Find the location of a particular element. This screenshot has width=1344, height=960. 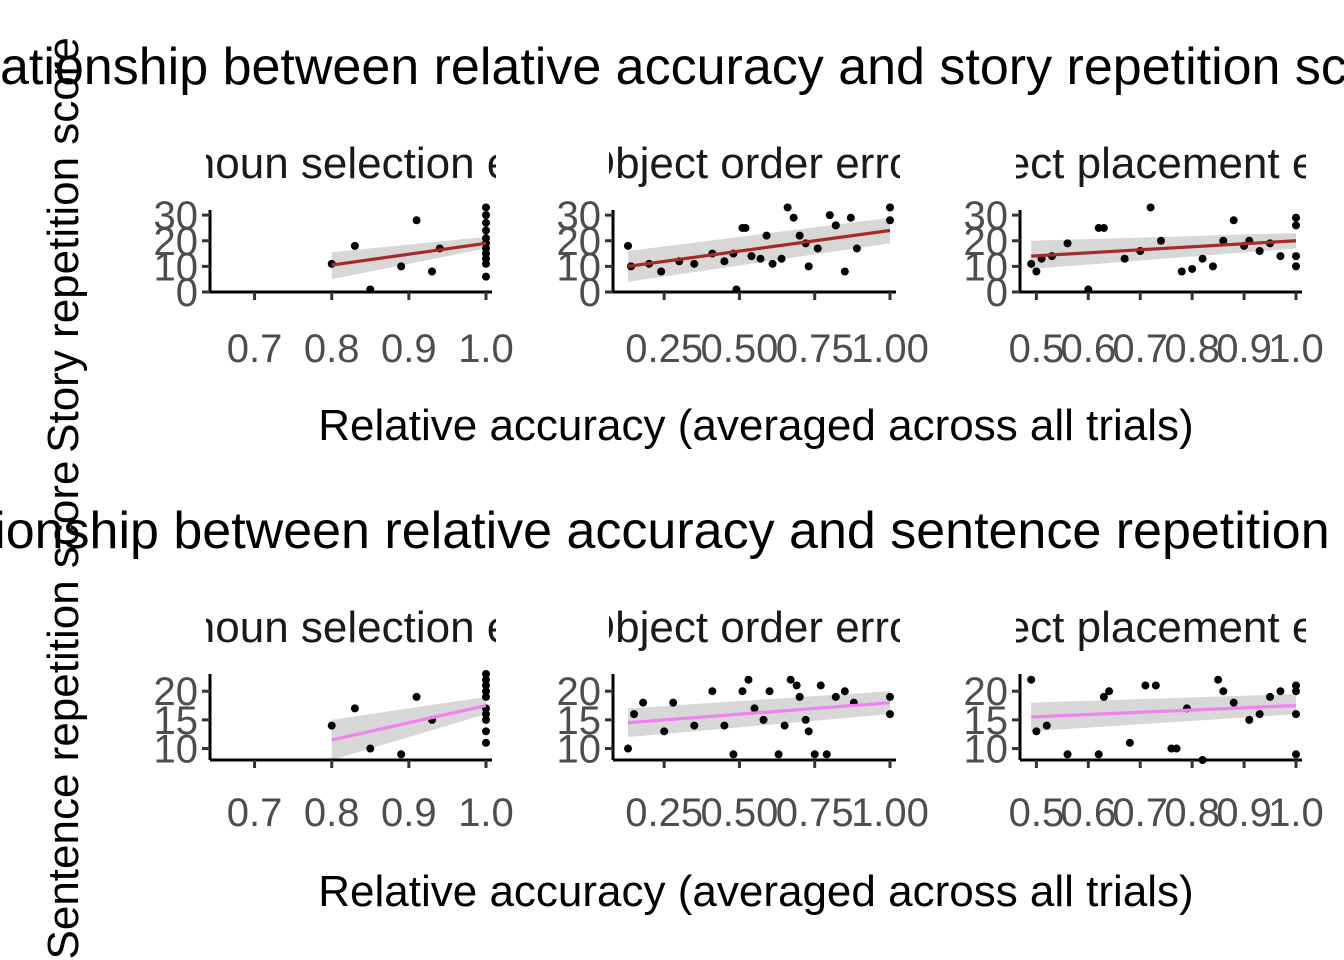

x-tick-label: 0.75 is located at coordinates (815, 813).